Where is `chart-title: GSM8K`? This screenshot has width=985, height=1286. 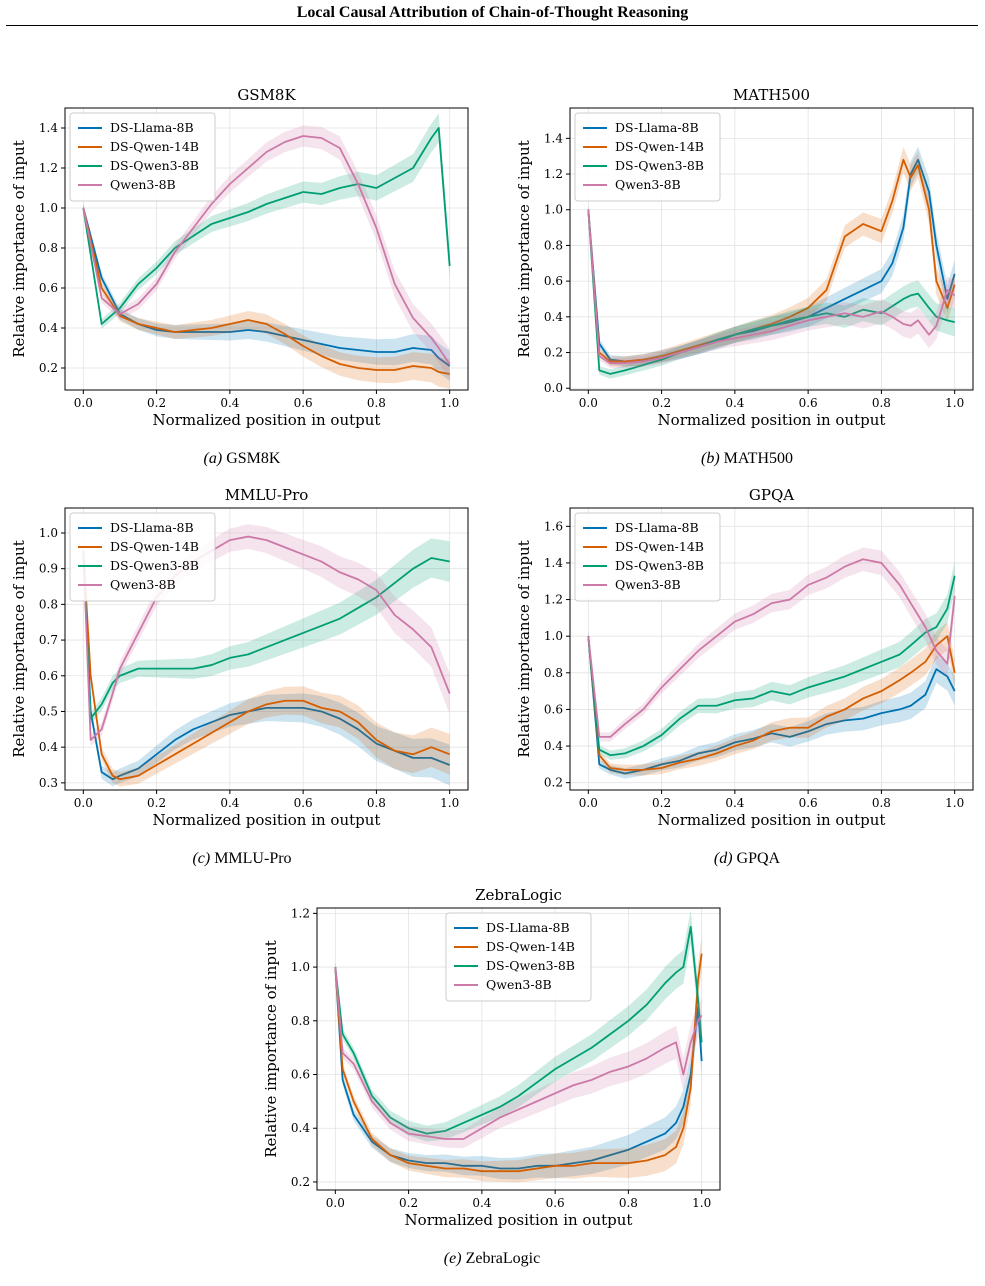
chart-title: GSM8K is located at coordinates (266, 95).